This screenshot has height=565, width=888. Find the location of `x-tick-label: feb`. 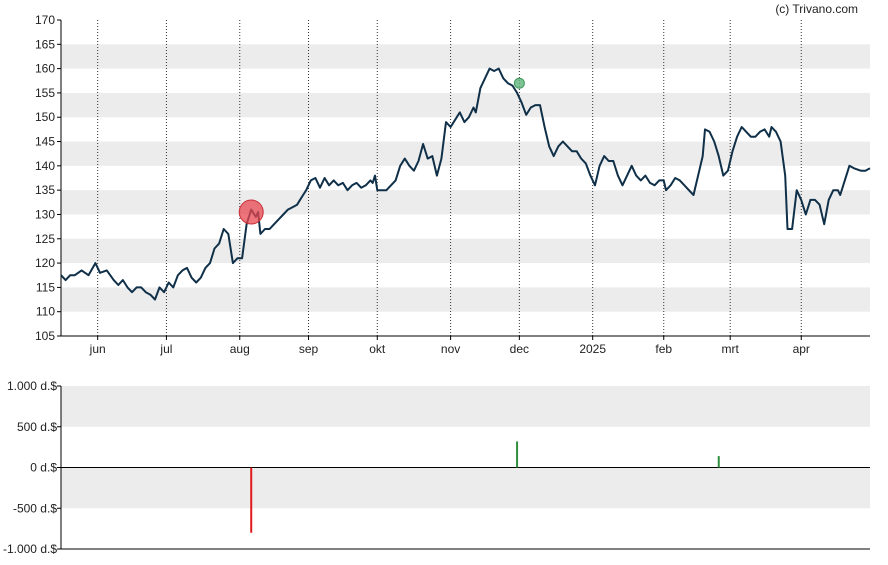

x-tick-label: feb is located at coordinates (663, 349).